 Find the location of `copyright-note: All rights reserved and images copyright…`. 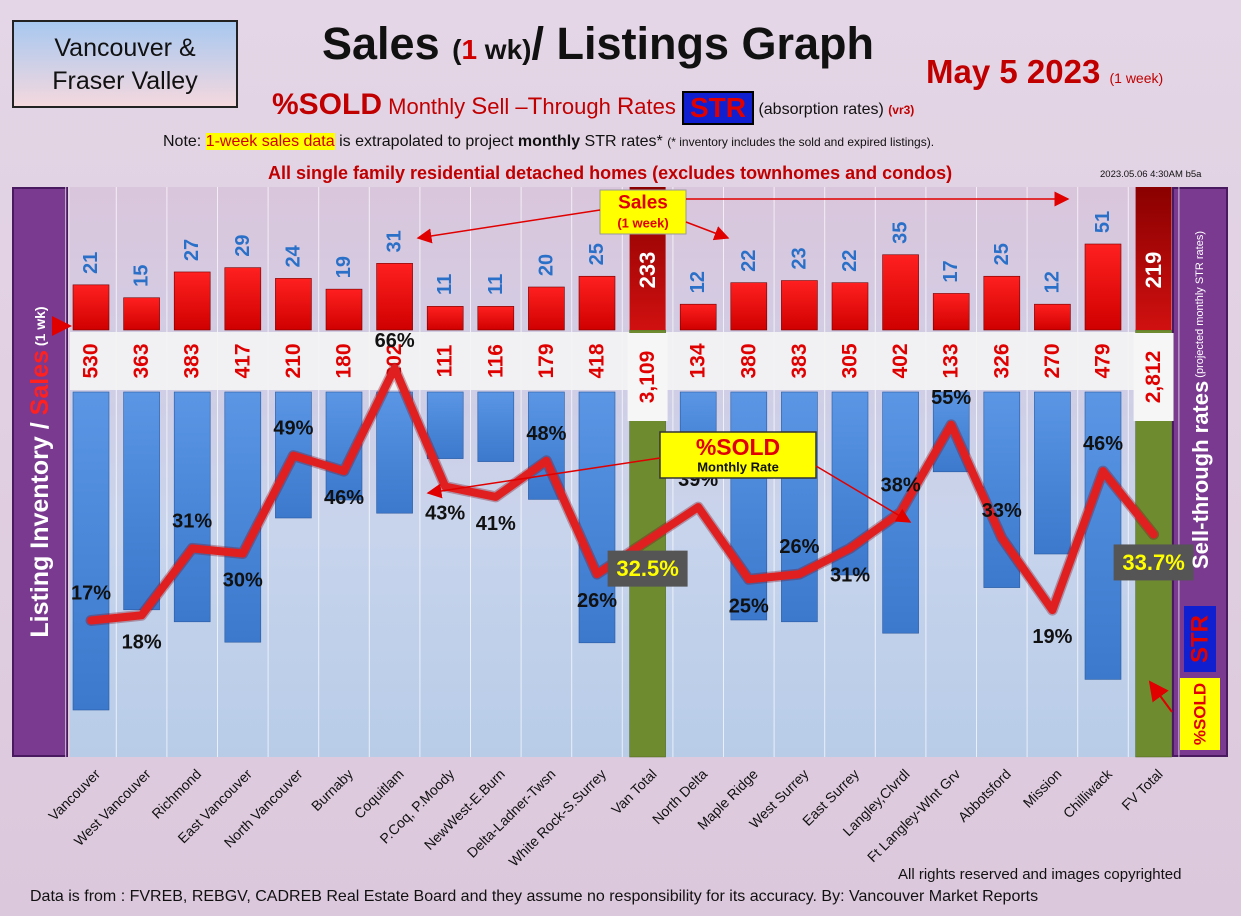

copyright-note: All rights reserved and images copyright… is located at coordinates (1040, 874).